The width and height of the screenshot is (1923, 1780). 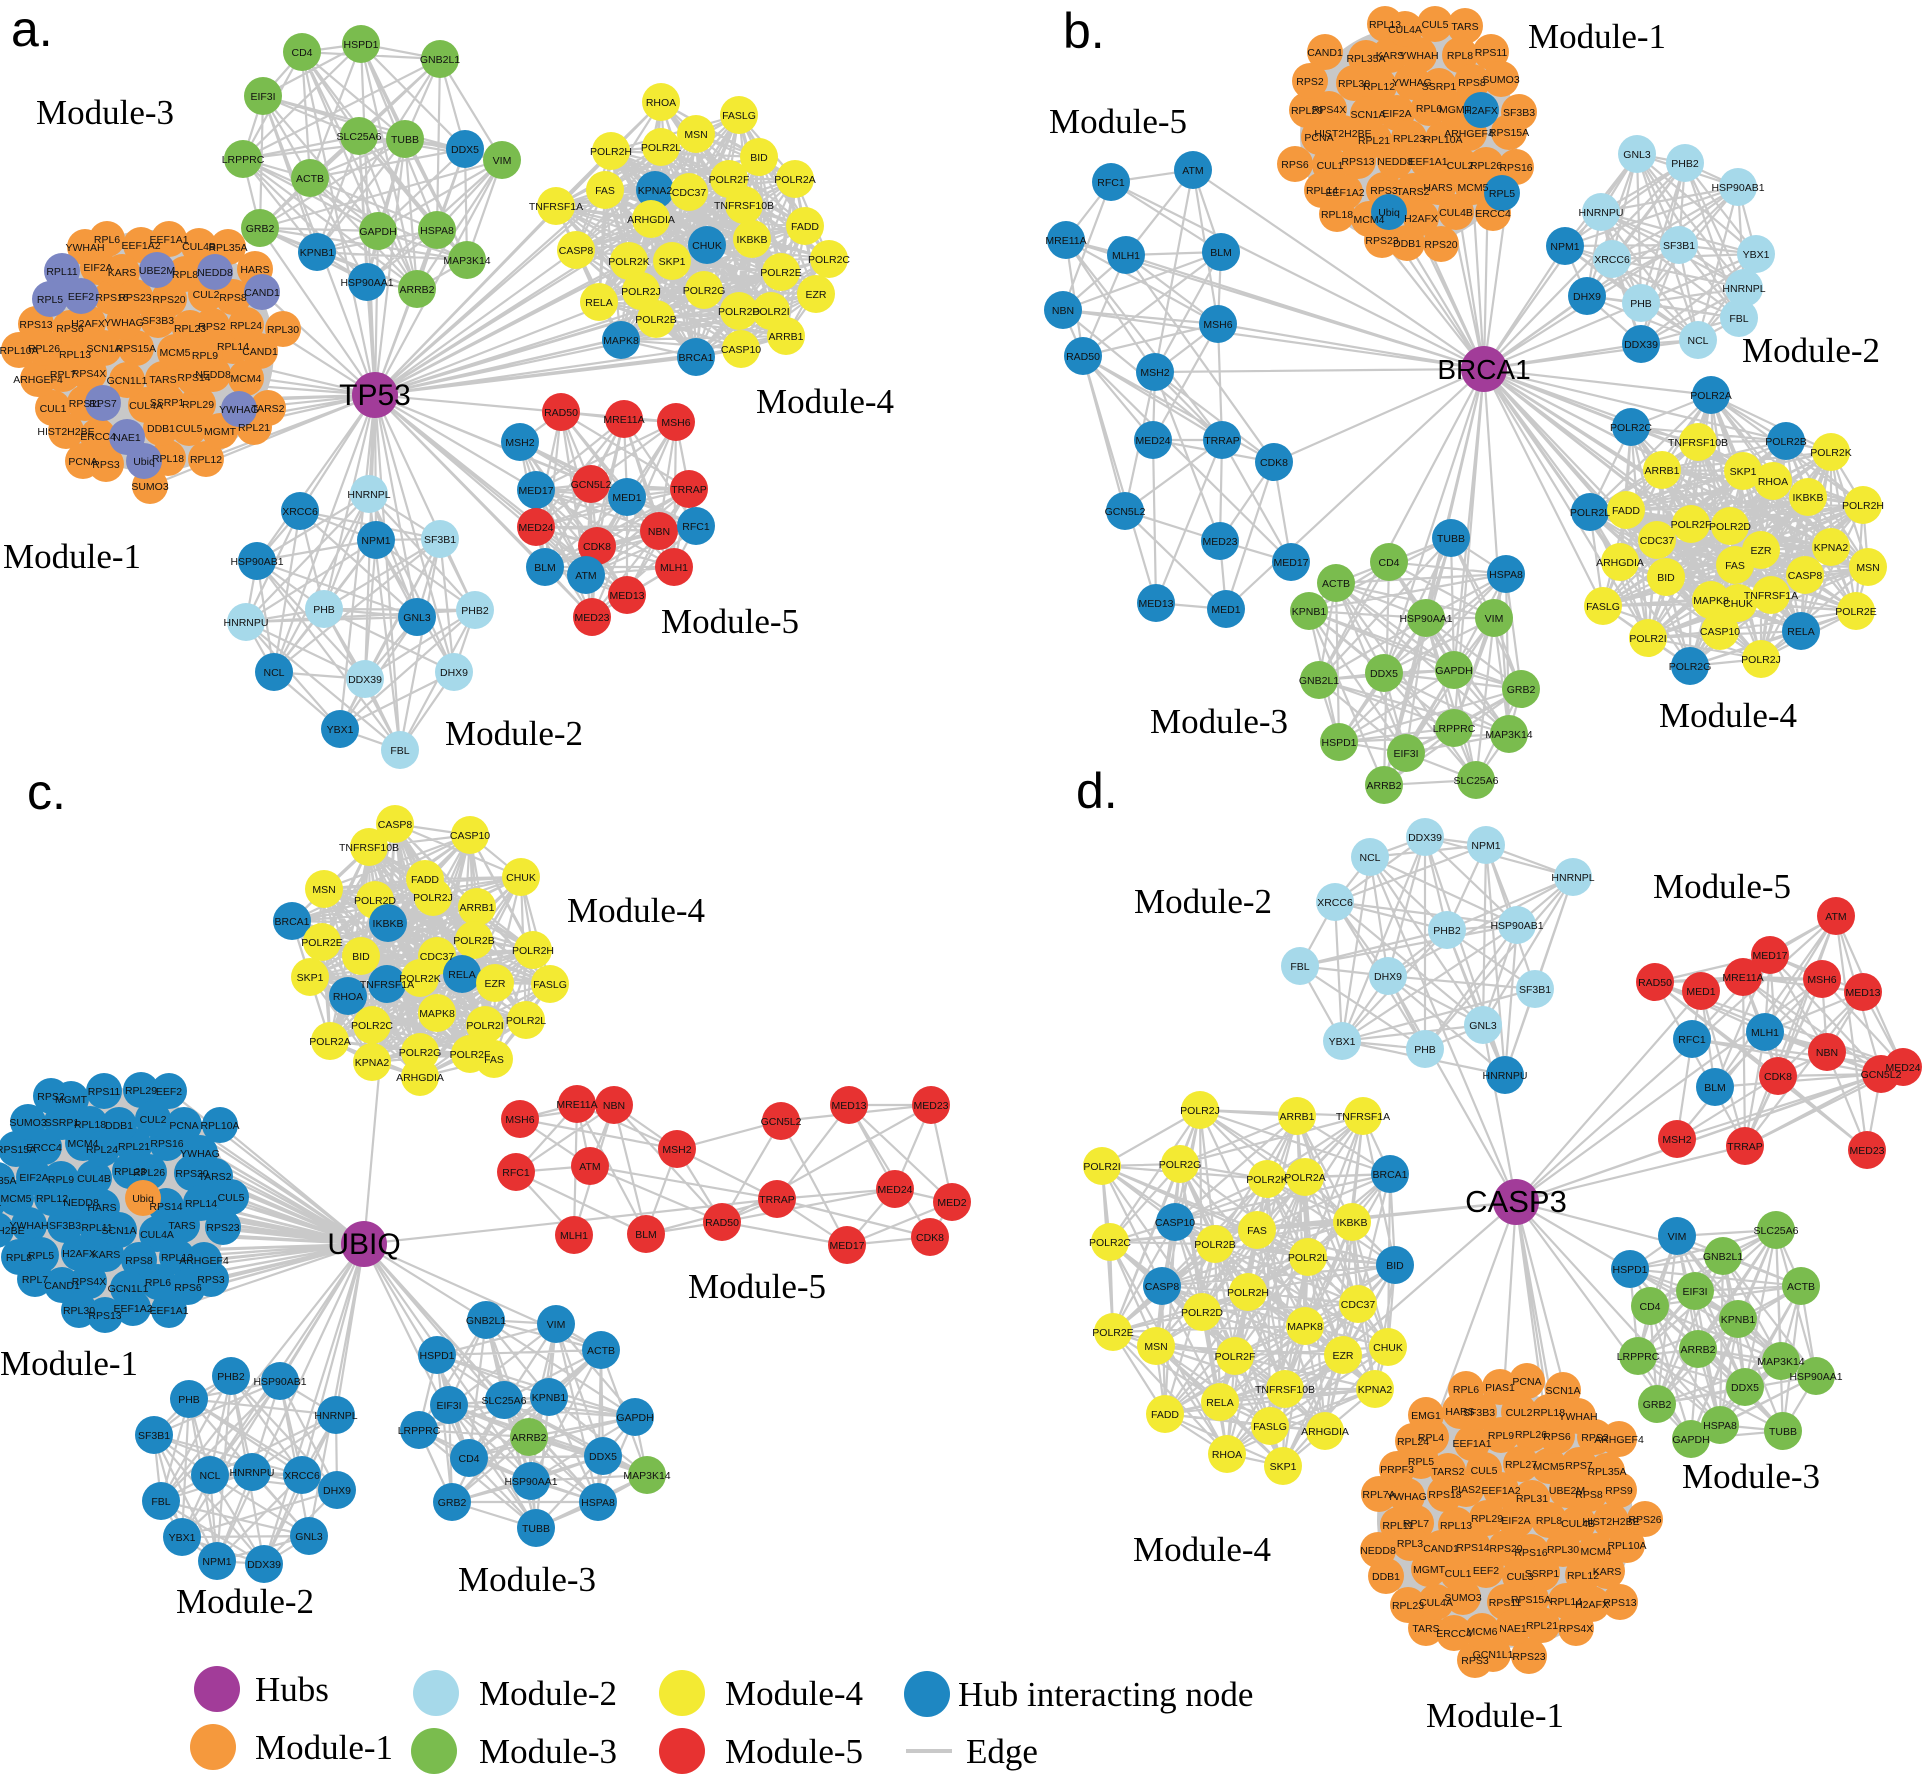 What do you see at coordinates (1225, 610) in the screenshot?
I see `svg-text: MED1` at bounding box center [1225, 610].